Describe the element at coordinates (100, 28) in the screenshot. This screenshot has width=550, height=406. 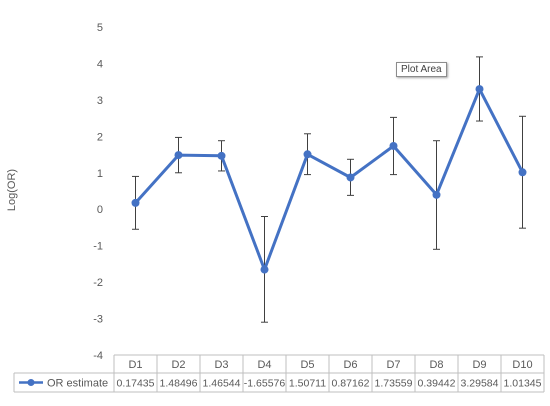
I see `y-tick-label: 5` at that location.